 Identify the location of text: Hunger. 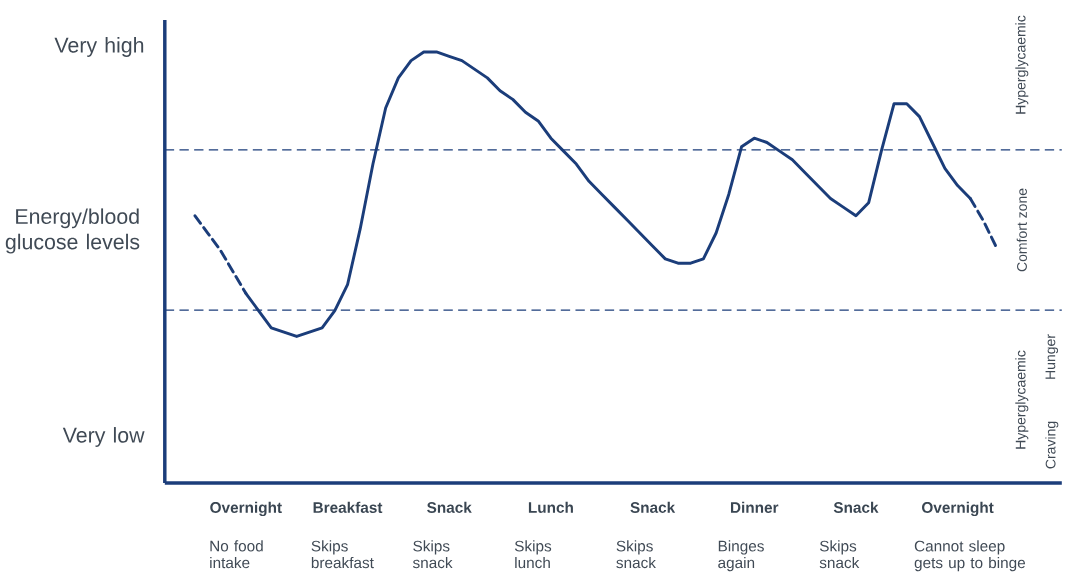
(1052, 356).